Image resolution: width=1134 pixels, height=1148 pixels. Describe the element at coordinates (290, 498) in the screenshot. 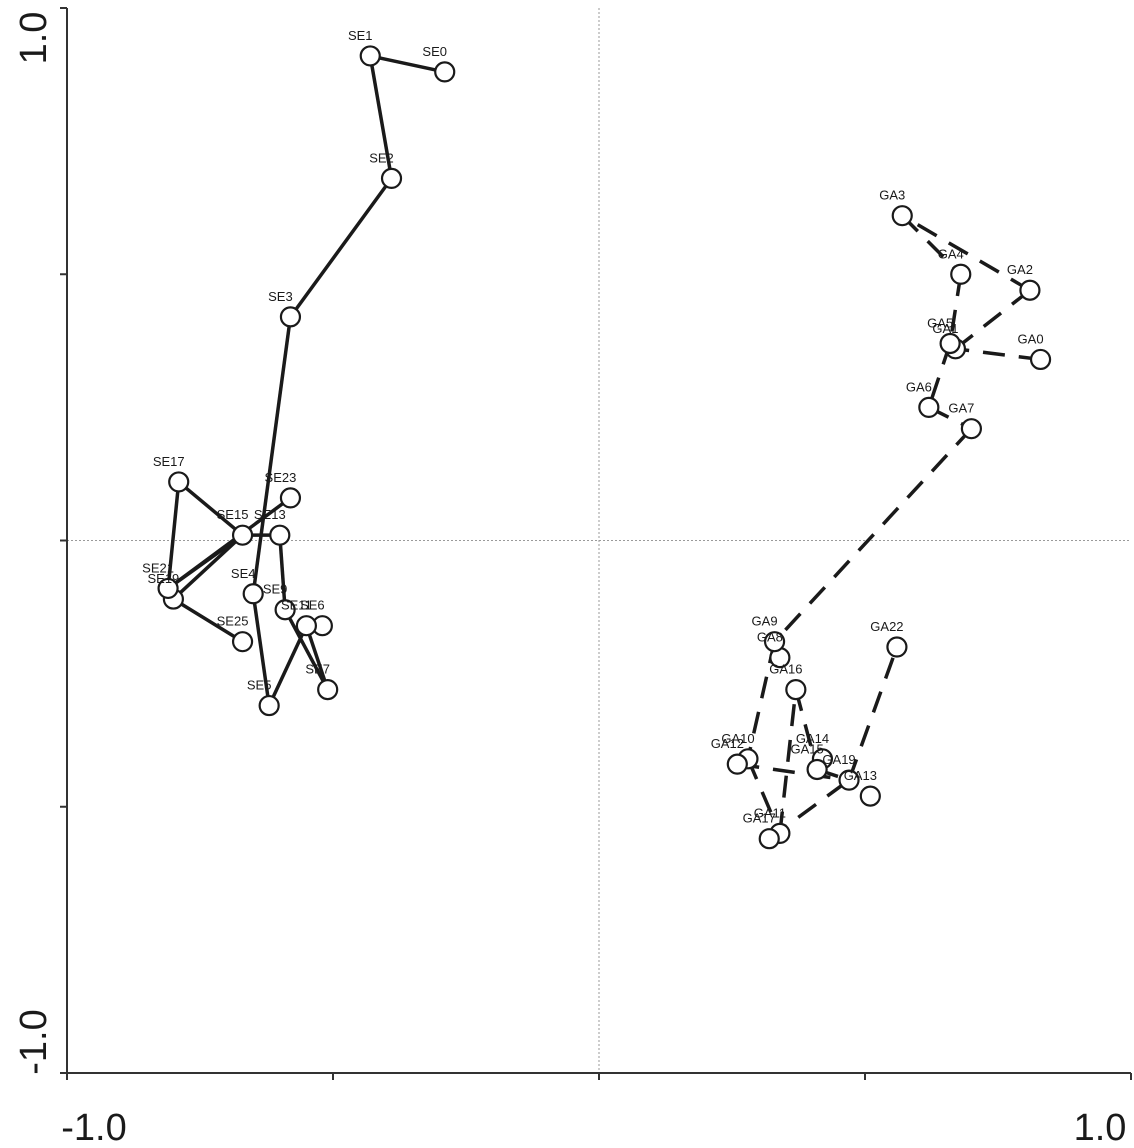

I see `point-SE23` at that location.